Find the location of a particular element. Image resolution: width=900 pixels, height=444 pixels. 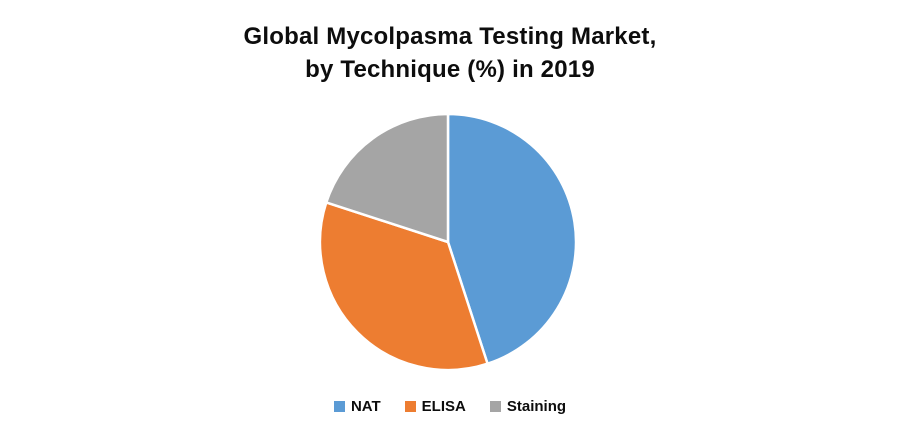

chart-title-line1: Global Mycolpasma Testing Market, is located at coordinates (450, 36).